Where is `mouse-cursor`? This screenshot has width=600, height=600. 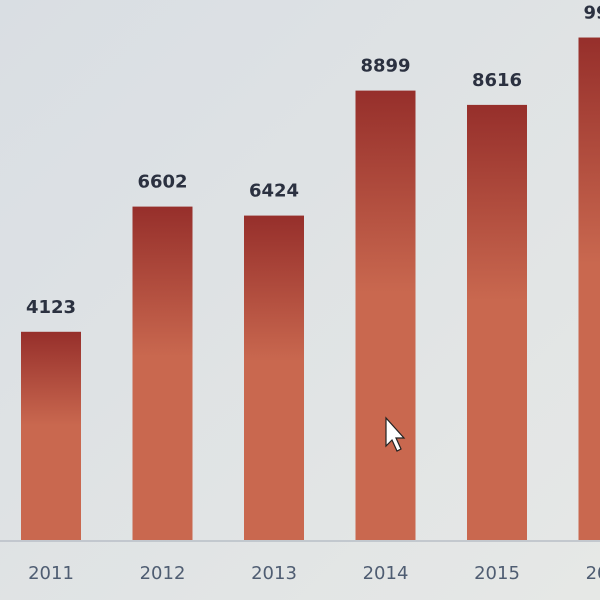
mouse-cursor is located at coordinates (395, 434).